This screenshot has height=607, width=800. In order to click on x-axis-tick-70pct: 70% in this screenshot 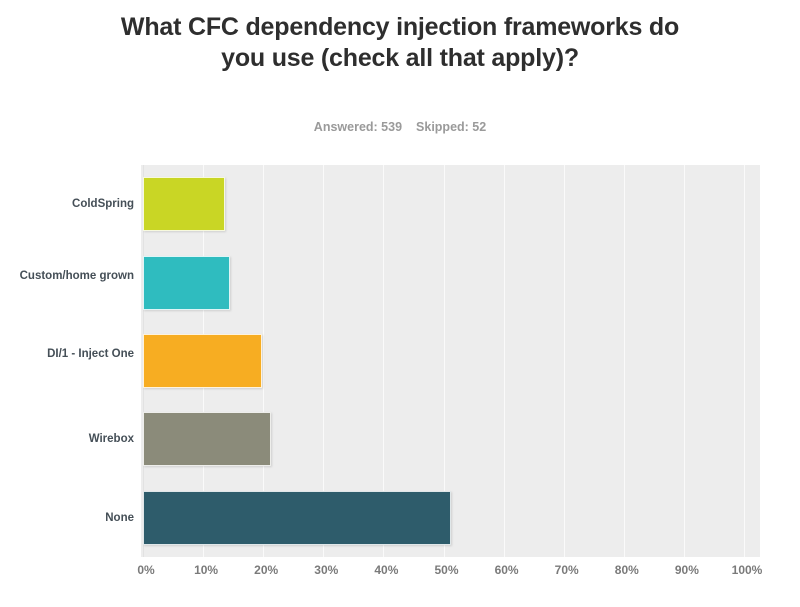, I will do `click(566, 570)`.